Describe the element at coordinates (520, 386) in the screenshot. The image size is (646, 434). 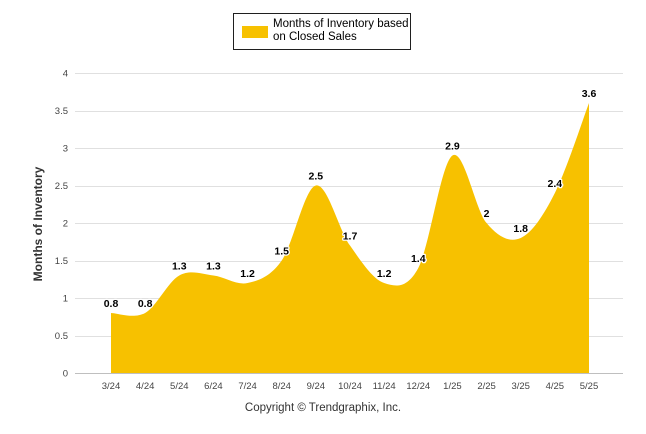
I see `x-tick-label: 3/25` at that location.